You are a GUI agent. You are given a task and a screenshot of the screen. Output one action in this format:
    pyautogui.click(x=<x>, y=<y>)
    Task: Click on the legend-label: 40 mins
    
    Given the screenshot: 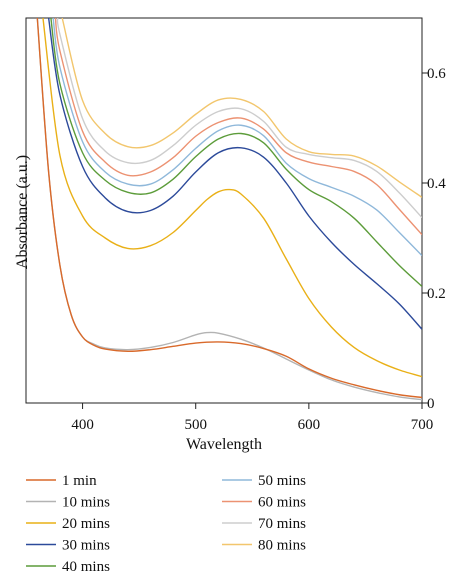 What is the action you would take?
    pyautogui.click(x=86, y=567)
    